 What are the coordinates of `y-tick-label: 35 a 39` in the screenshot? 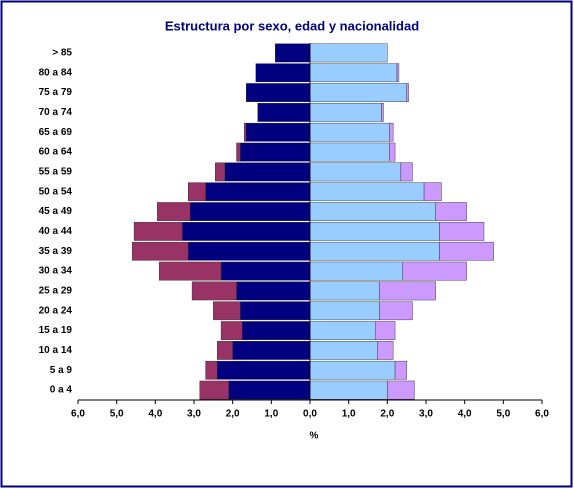 It's located at (56, 251).